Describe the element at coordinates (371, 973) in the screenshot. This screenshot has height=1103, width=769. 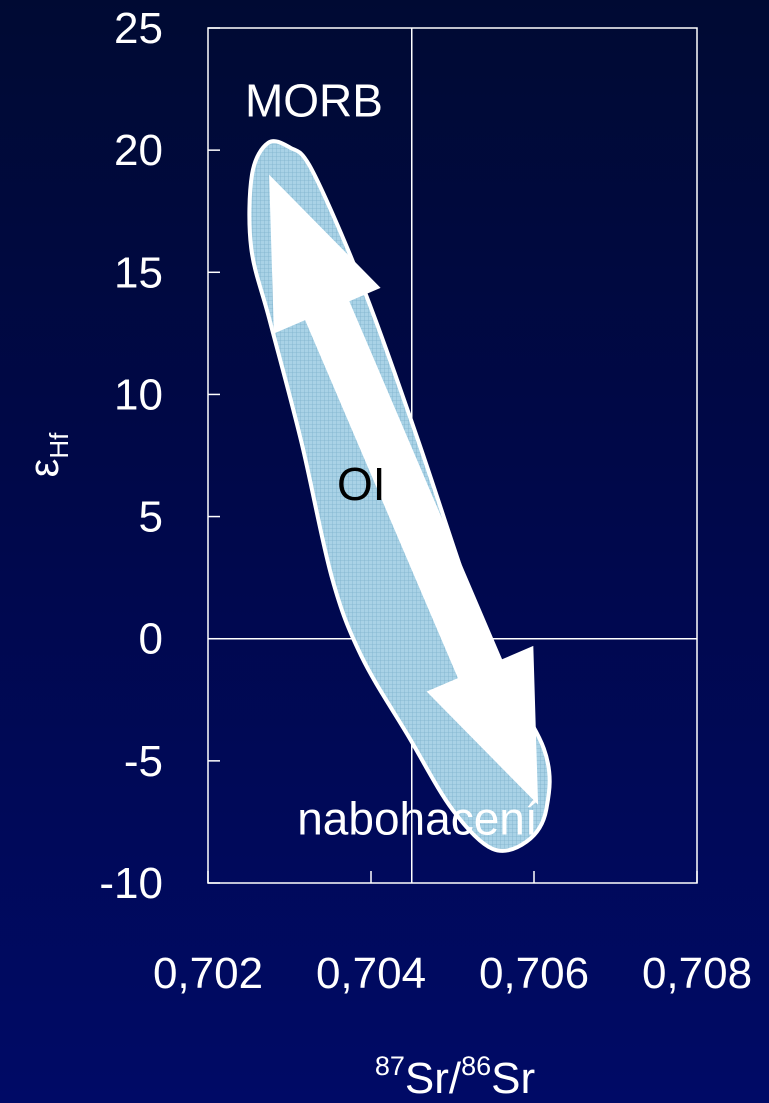
I see `x-tick-label: 0,704` at that location.